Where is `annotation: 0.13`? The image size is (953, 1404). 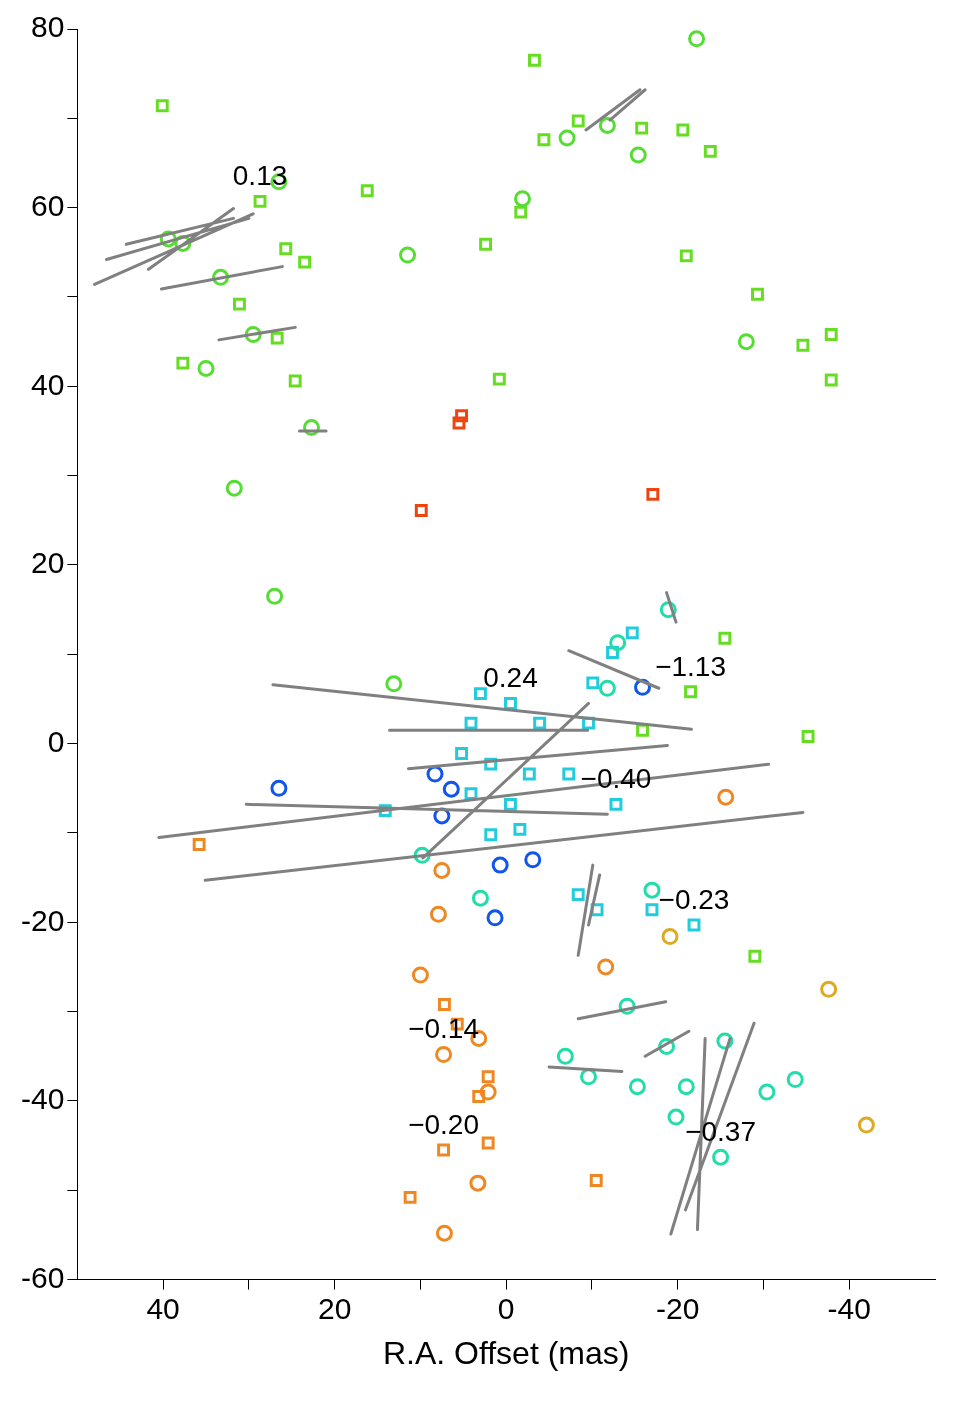
annotation: 0.13 is located at coordinates (260, 176).